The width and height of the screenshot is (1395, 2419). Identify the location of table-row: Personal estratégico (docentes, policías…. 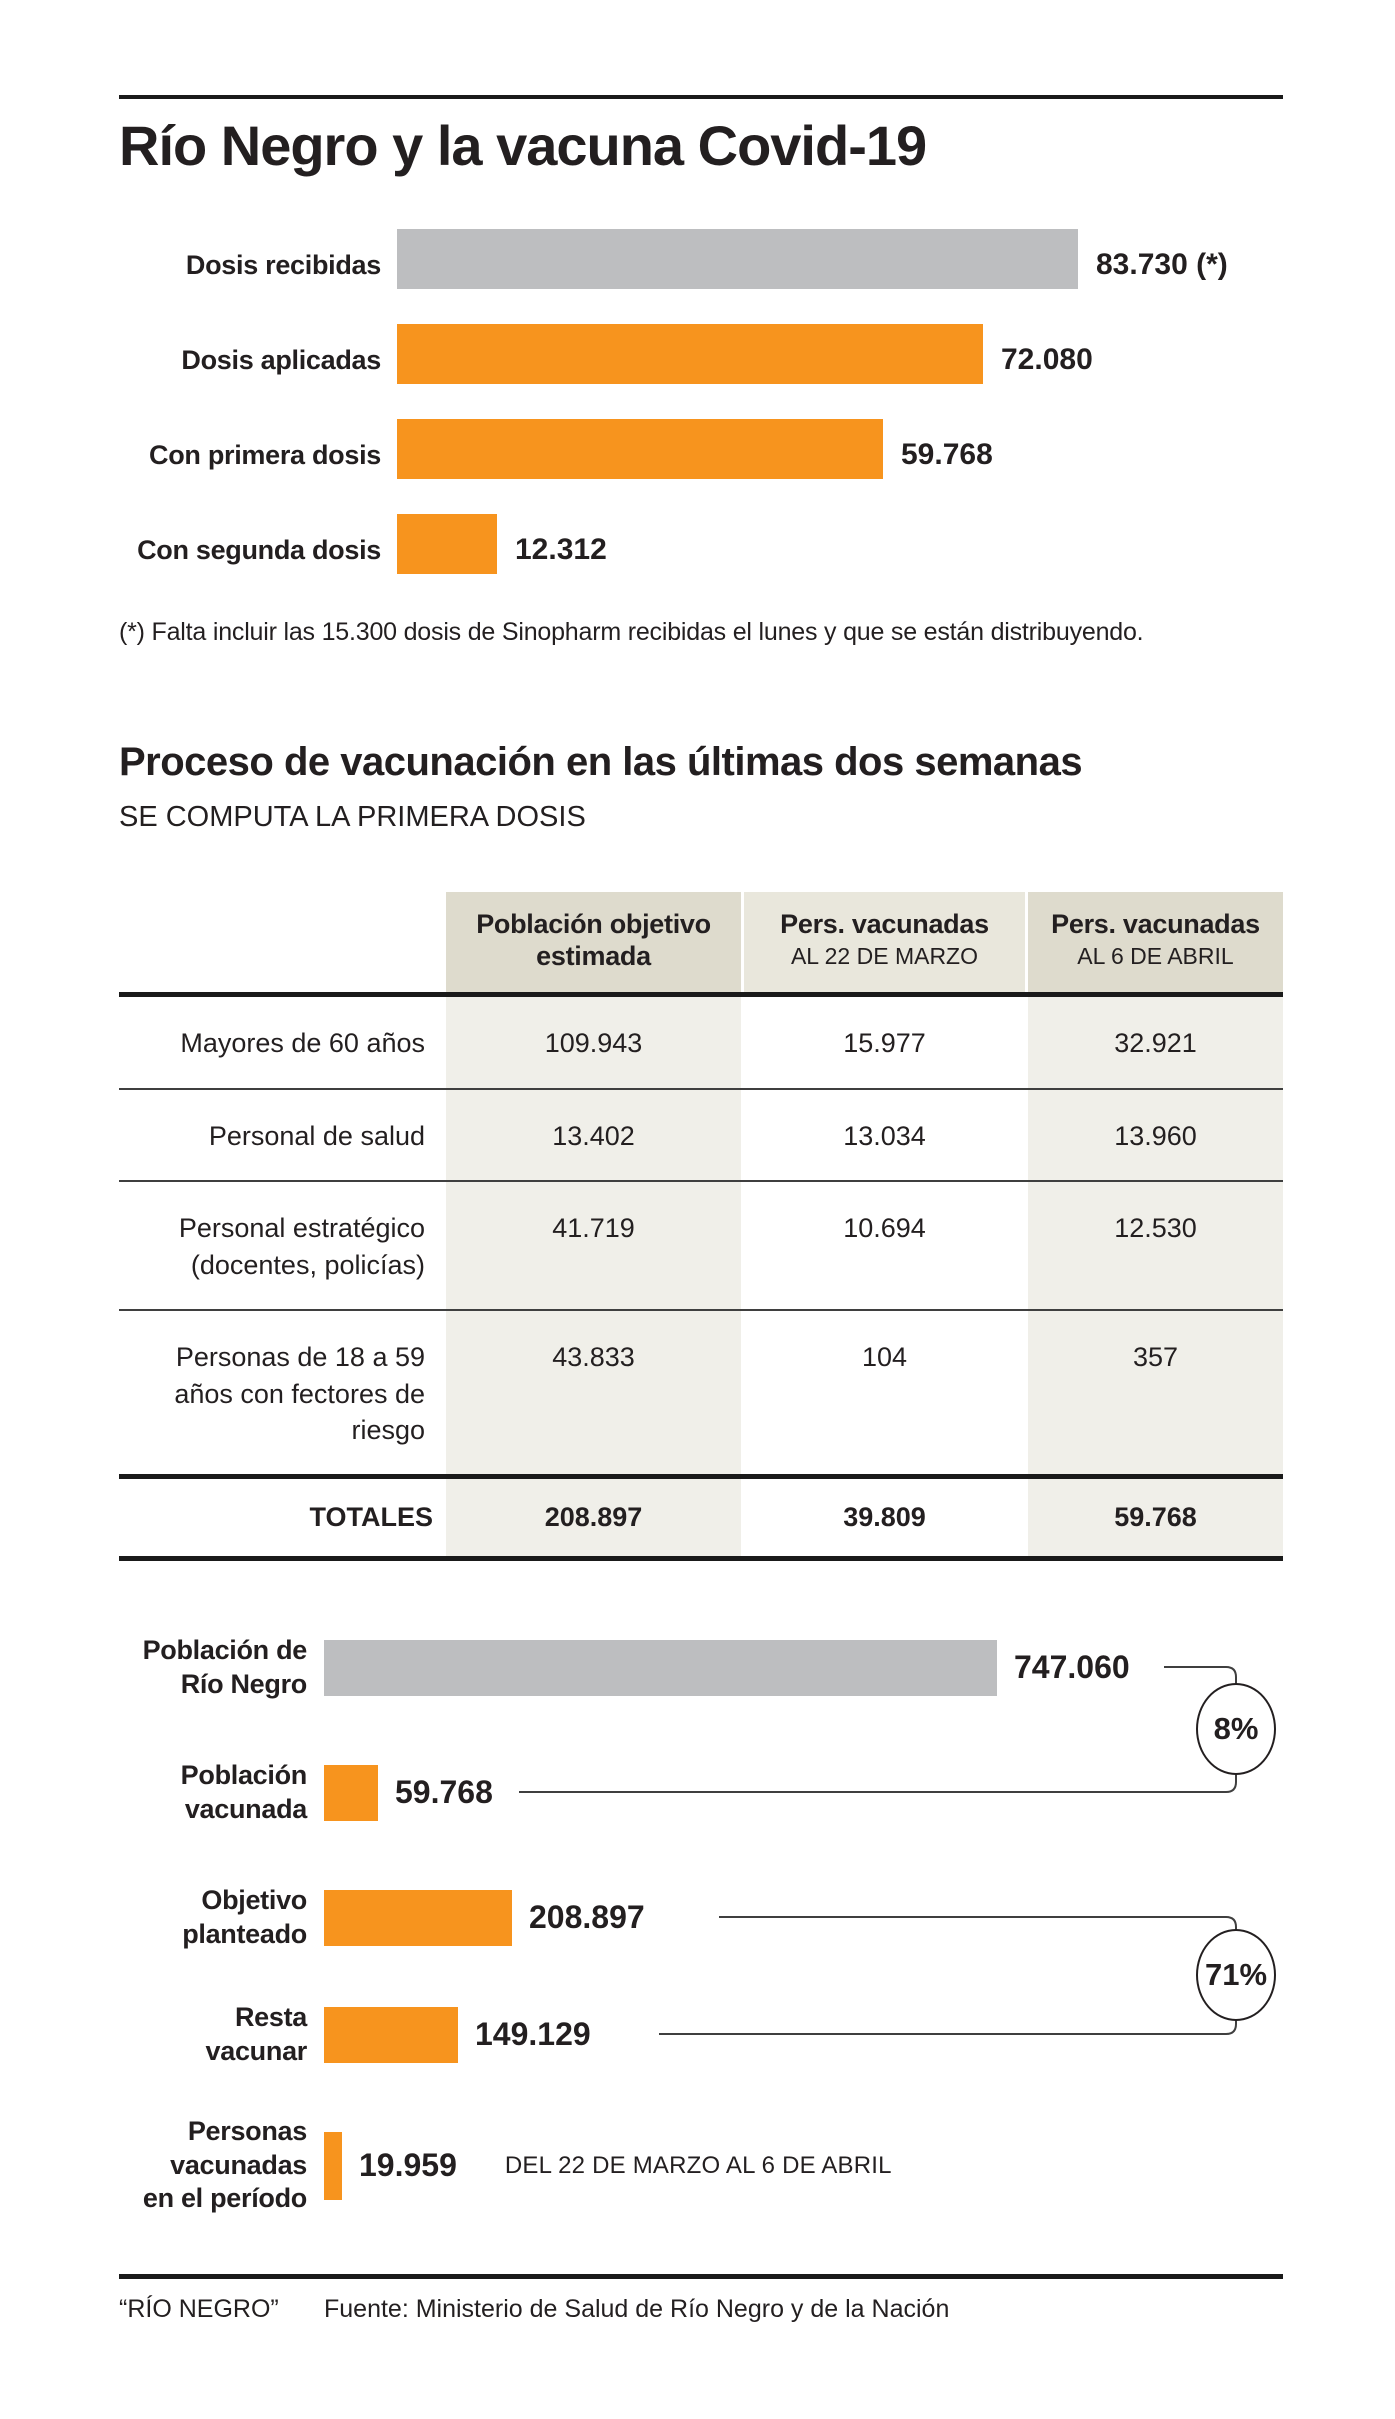
(701, 1247).